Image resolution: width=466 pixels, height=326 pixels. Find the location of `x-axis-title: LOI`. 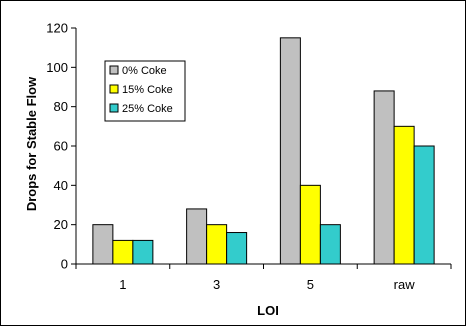

x-axis-title: LOI is located at coordinates (268, 310).